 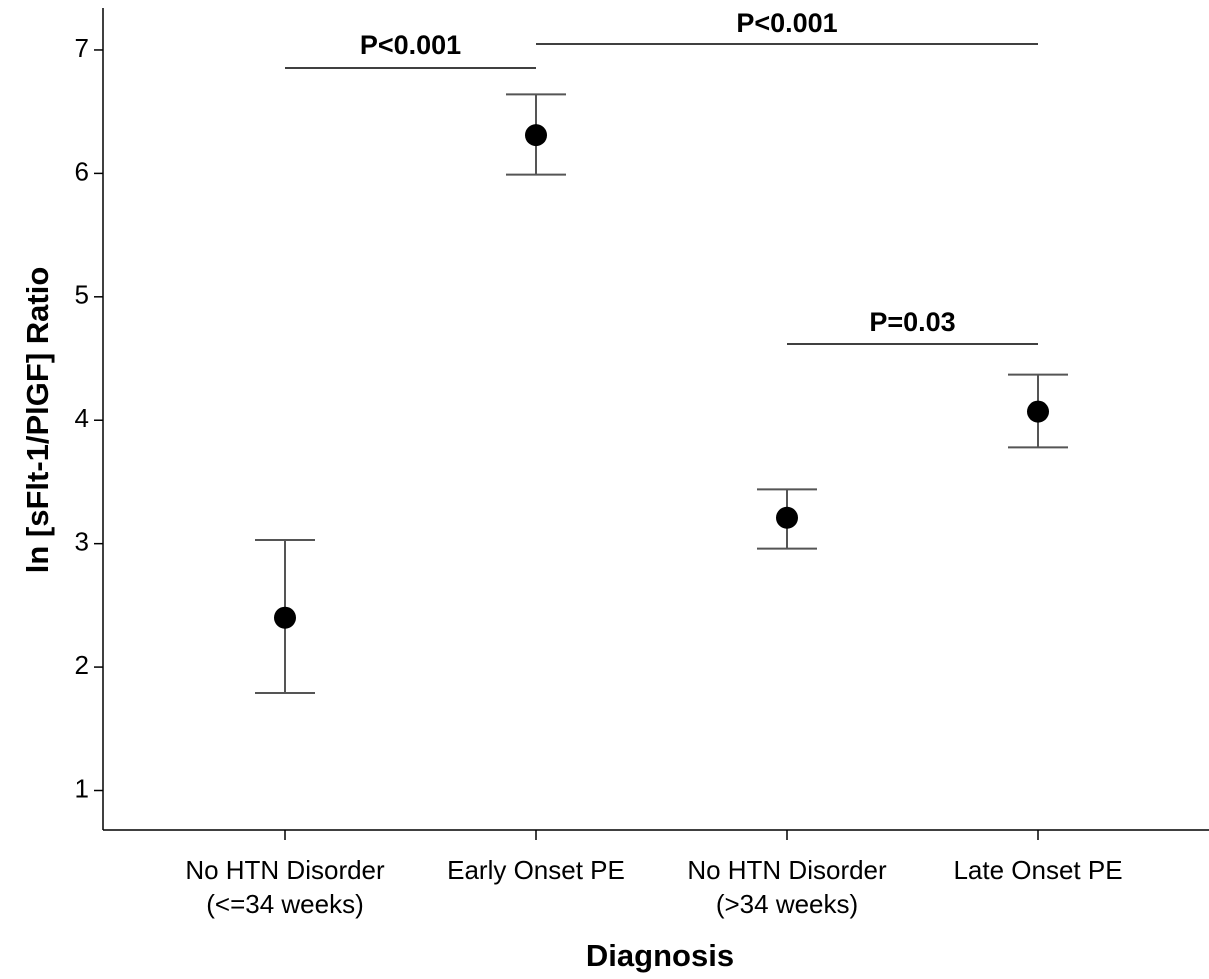 What do you see at coordinates (82, 48) in the screenshot?
I see `y-tick-label: 7` at bounding box center [82, 48].